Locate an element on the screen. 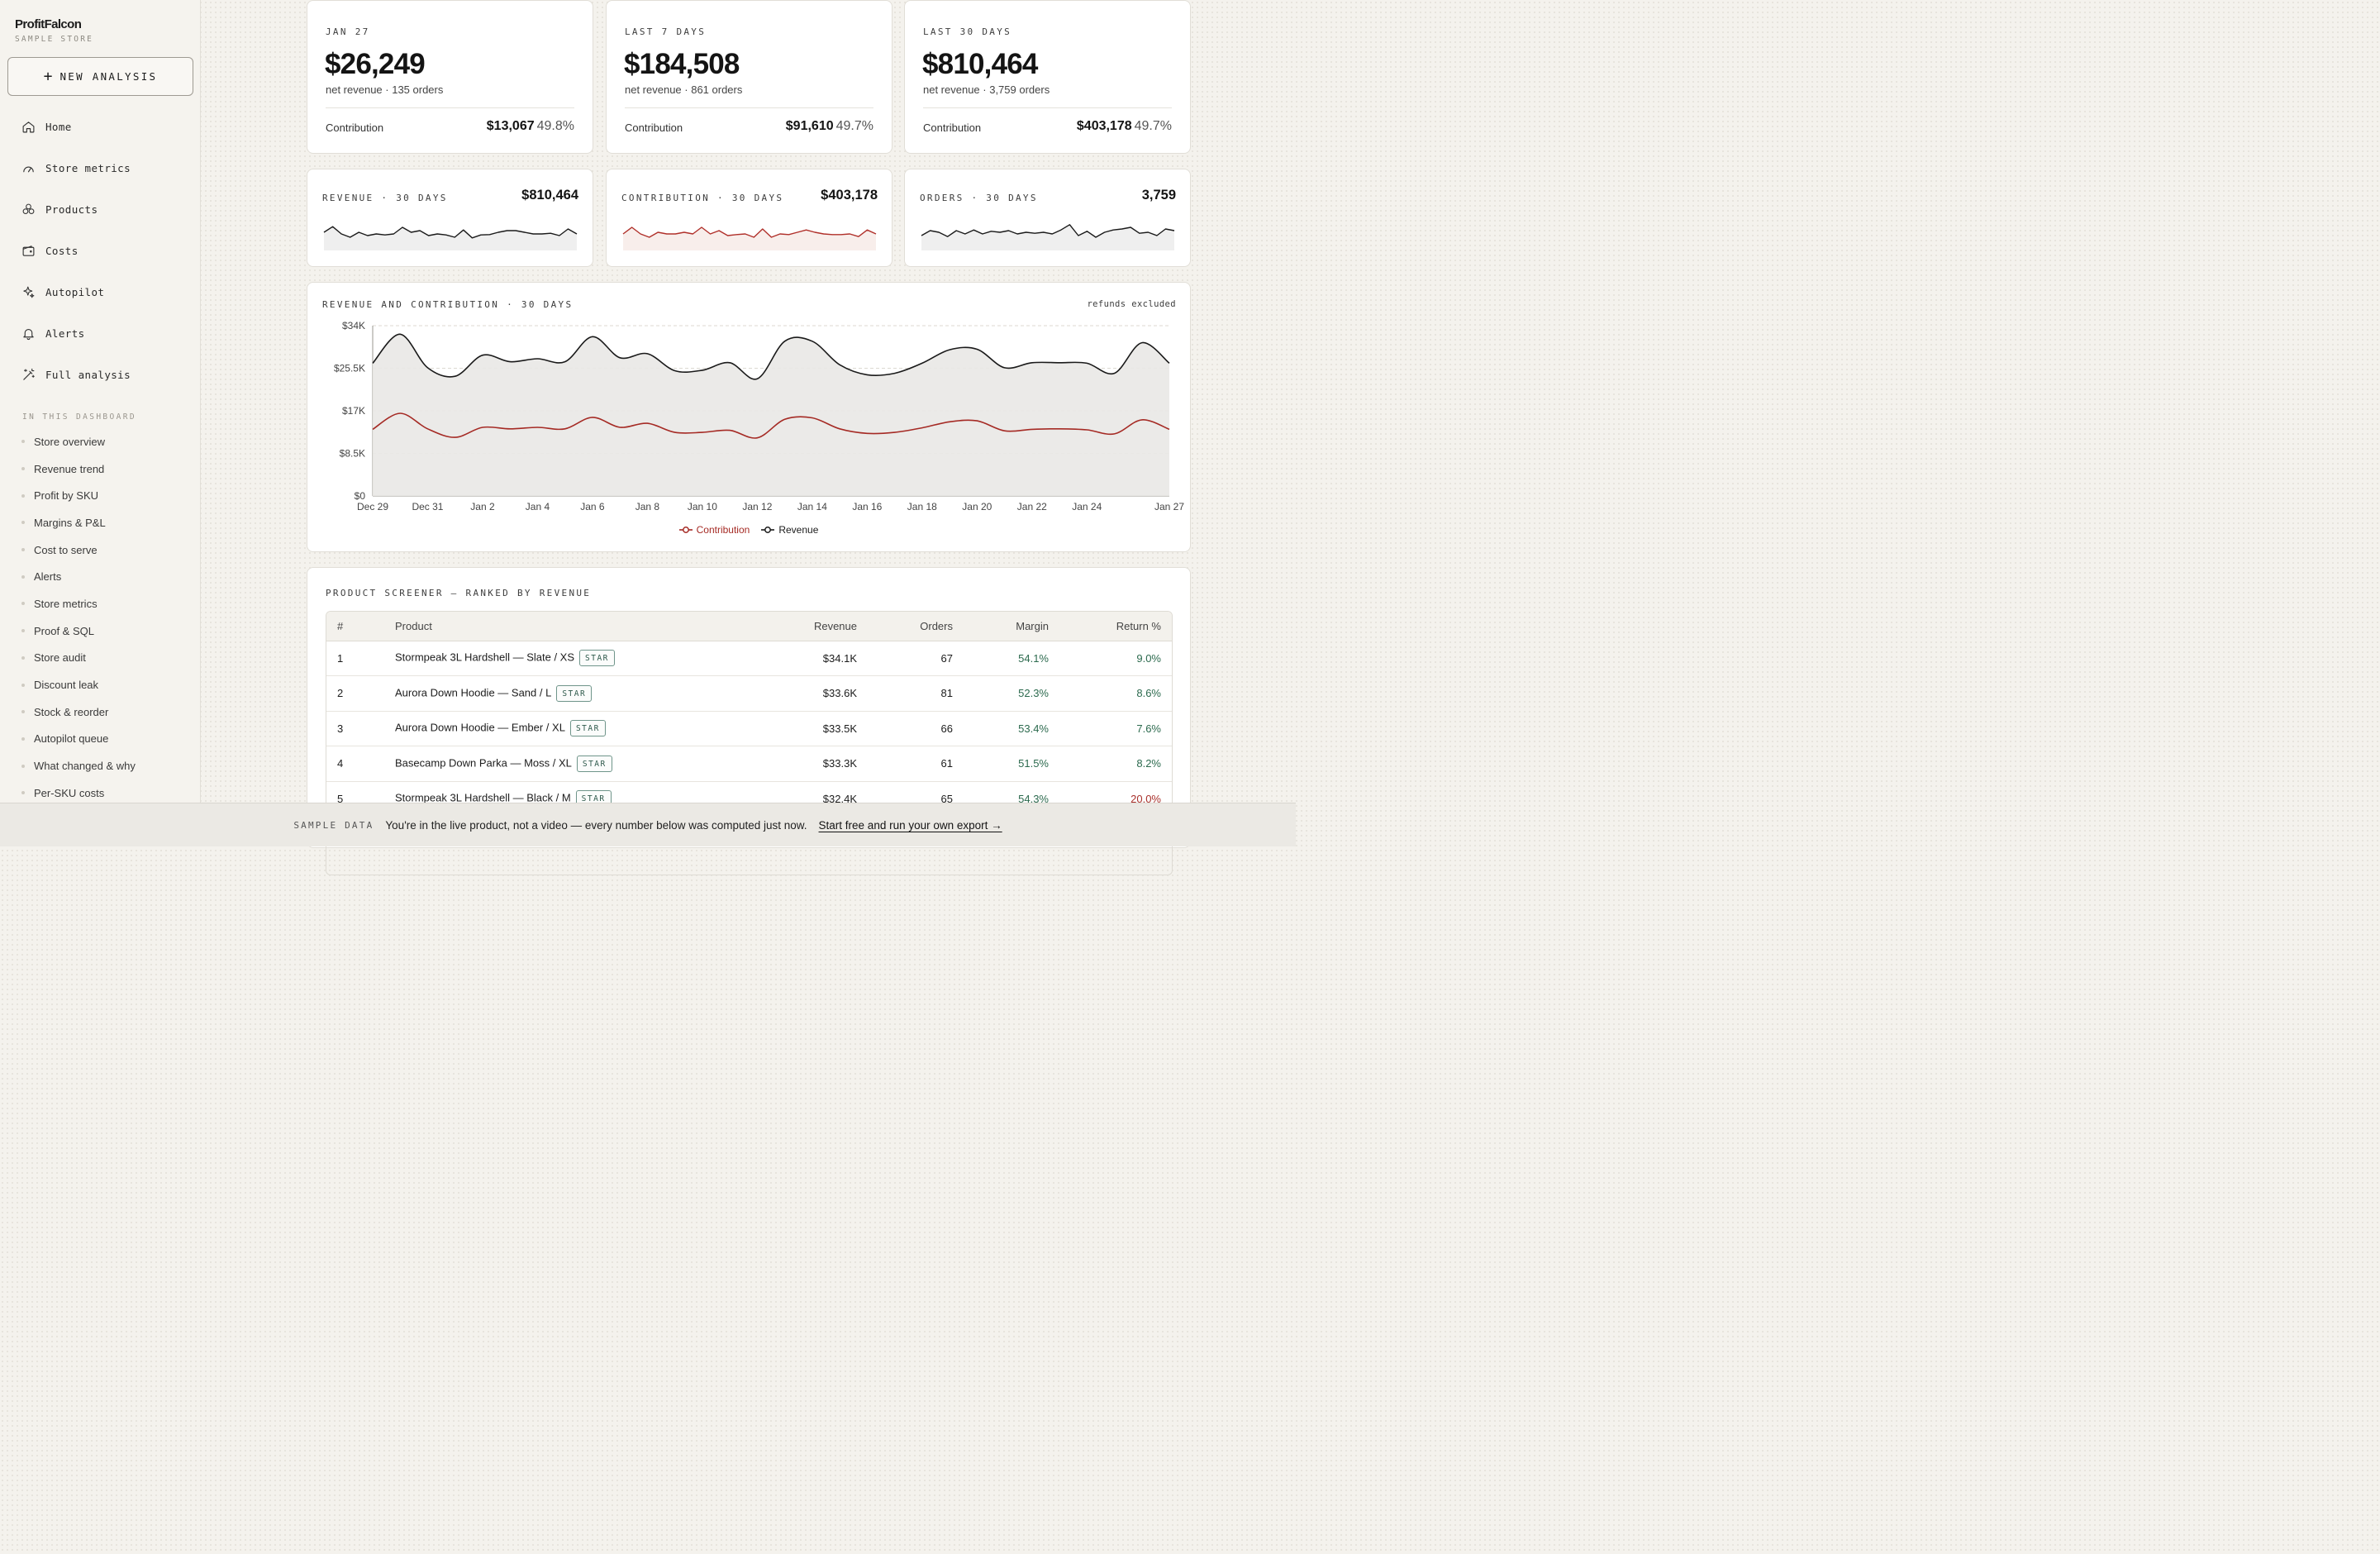 This screenshot has height=1554, width=2380. sparkles-icon is located at coordinates (29, 292).